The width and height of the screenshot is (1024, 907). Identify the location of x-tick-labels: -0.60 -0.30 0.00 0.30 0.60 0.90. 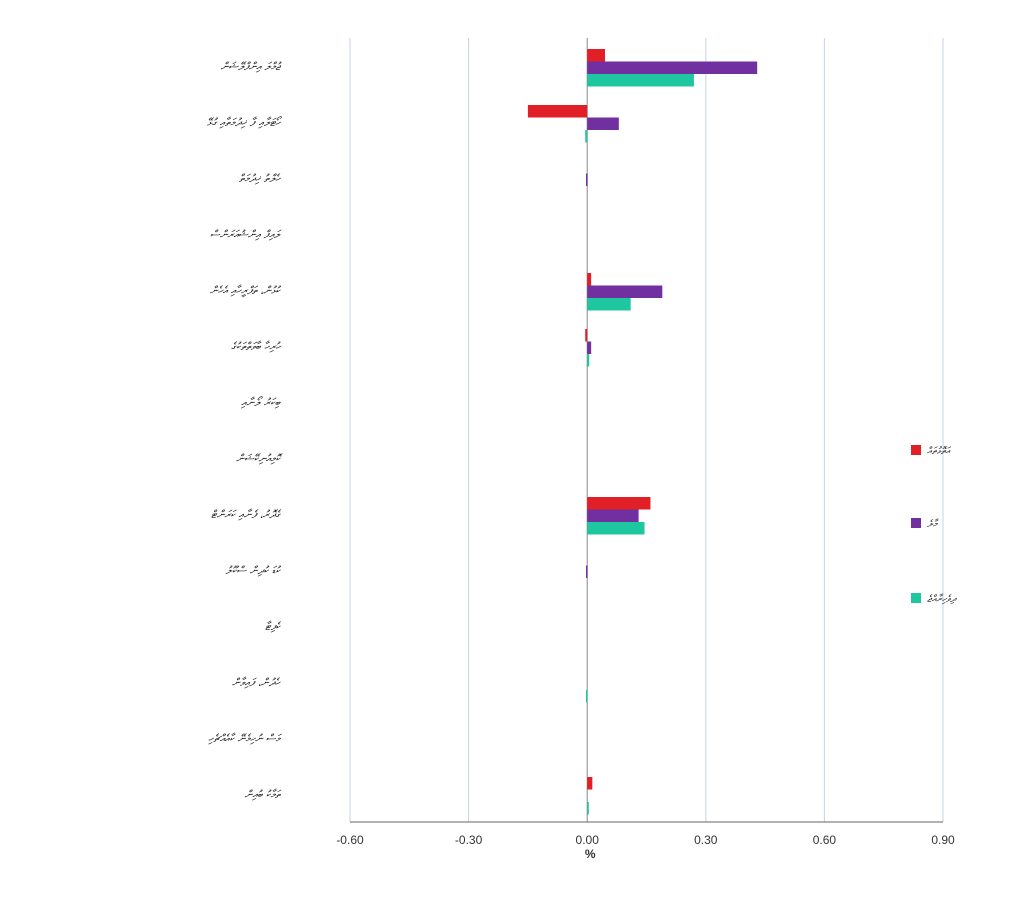
(645, 840).